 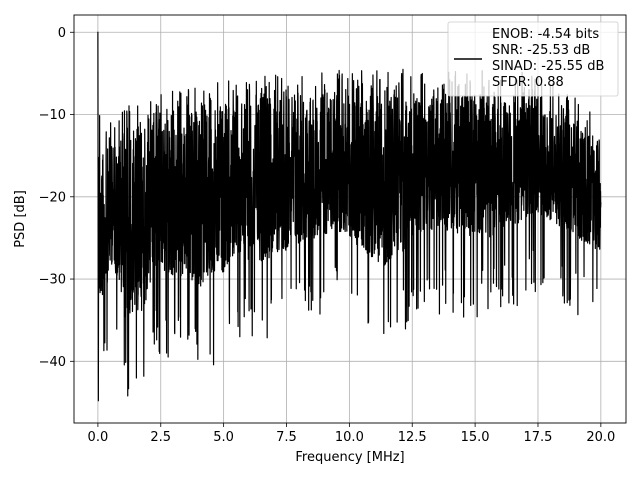 What do you see at coordinates (223, 437) in the screenshot?
I see `x-tick-label: 5.0` at bounding box center [223, 437].